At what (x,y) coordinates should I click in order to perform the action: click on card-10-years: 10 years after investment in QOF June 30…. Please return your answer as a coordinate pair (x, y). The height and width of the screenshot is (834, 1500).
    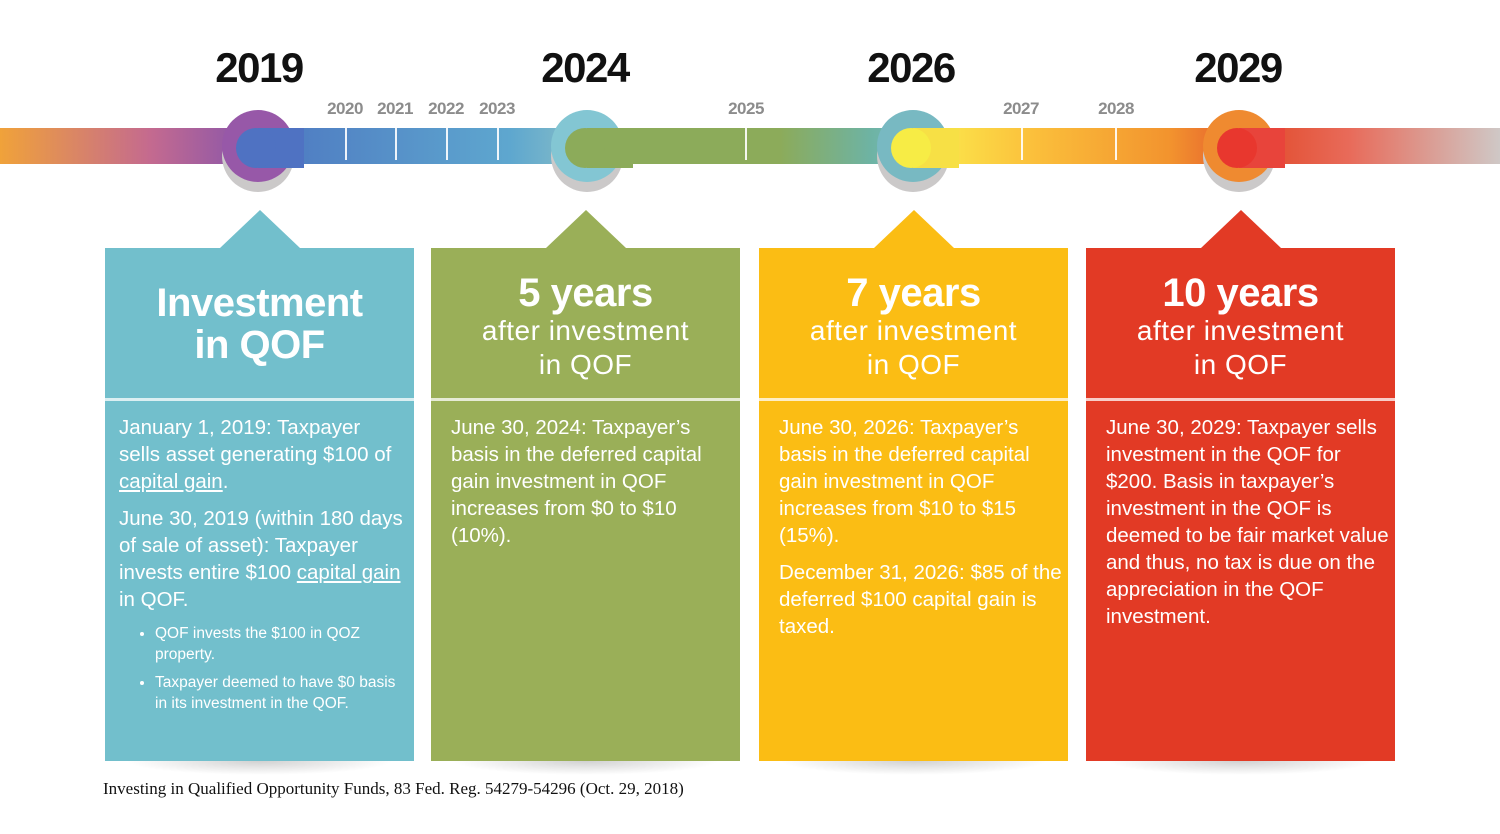
    Looking at the image, I should click on (1240, 492).